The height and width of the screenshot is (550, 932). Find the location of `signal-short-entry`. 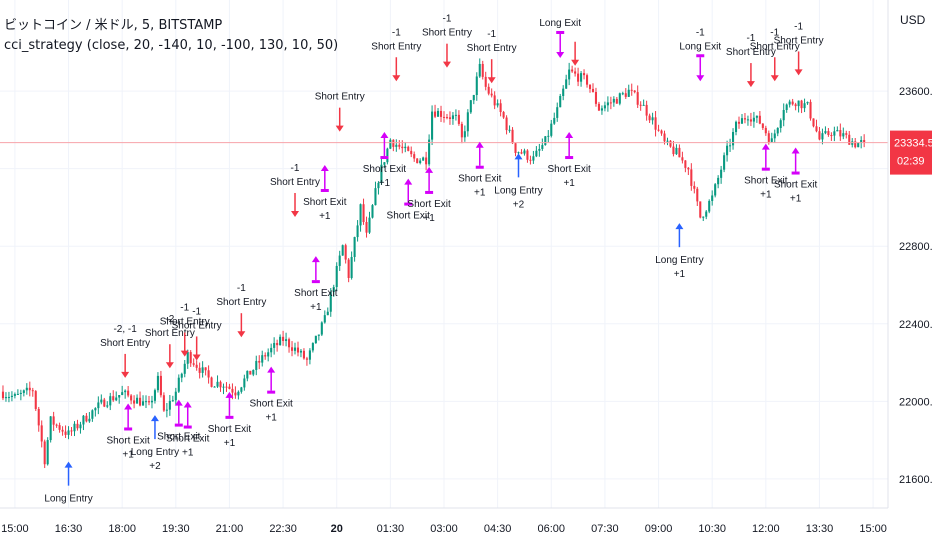

signal-short-entry is located at coordinates (575, 53).